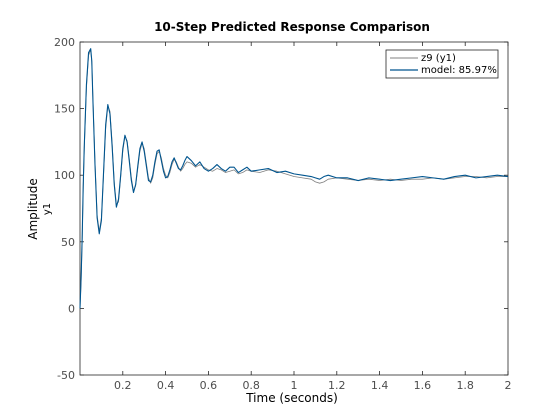 The height and width of the screenshot is (420, 560). Describe the element at coordinates (71, 308) in the screenshot. I see `y-tick-label: 0` at that location.